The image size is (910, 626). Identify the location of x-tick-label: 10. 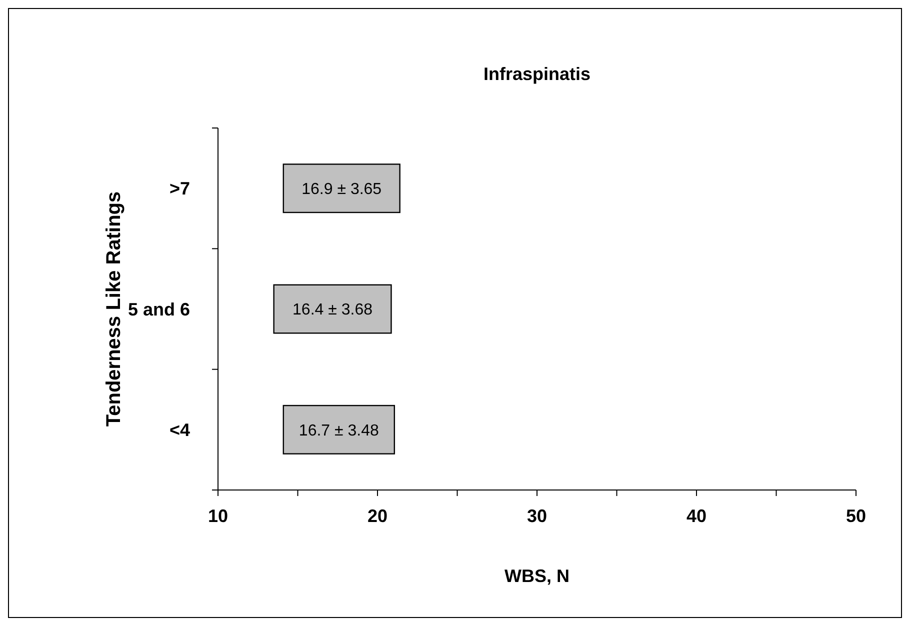
(218, 516).